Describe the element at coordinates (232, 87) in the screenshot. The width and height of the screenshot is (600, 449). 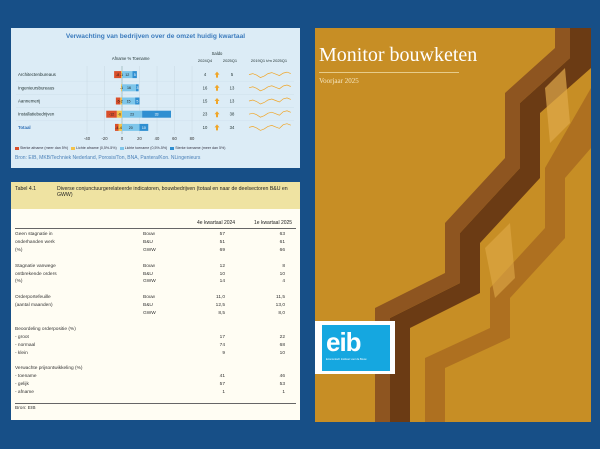
I see `saldo-2025q1: 13` at that location.